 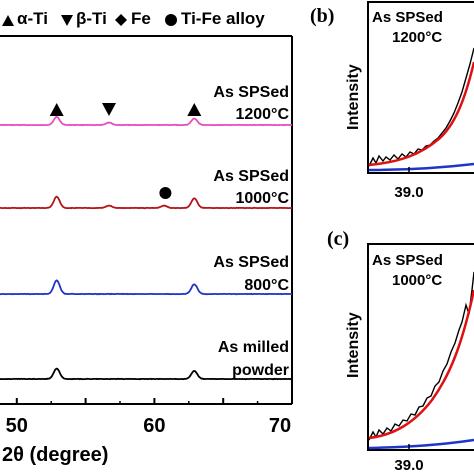 I want to click on panel-b-component-line, so click(x=421, y=167).